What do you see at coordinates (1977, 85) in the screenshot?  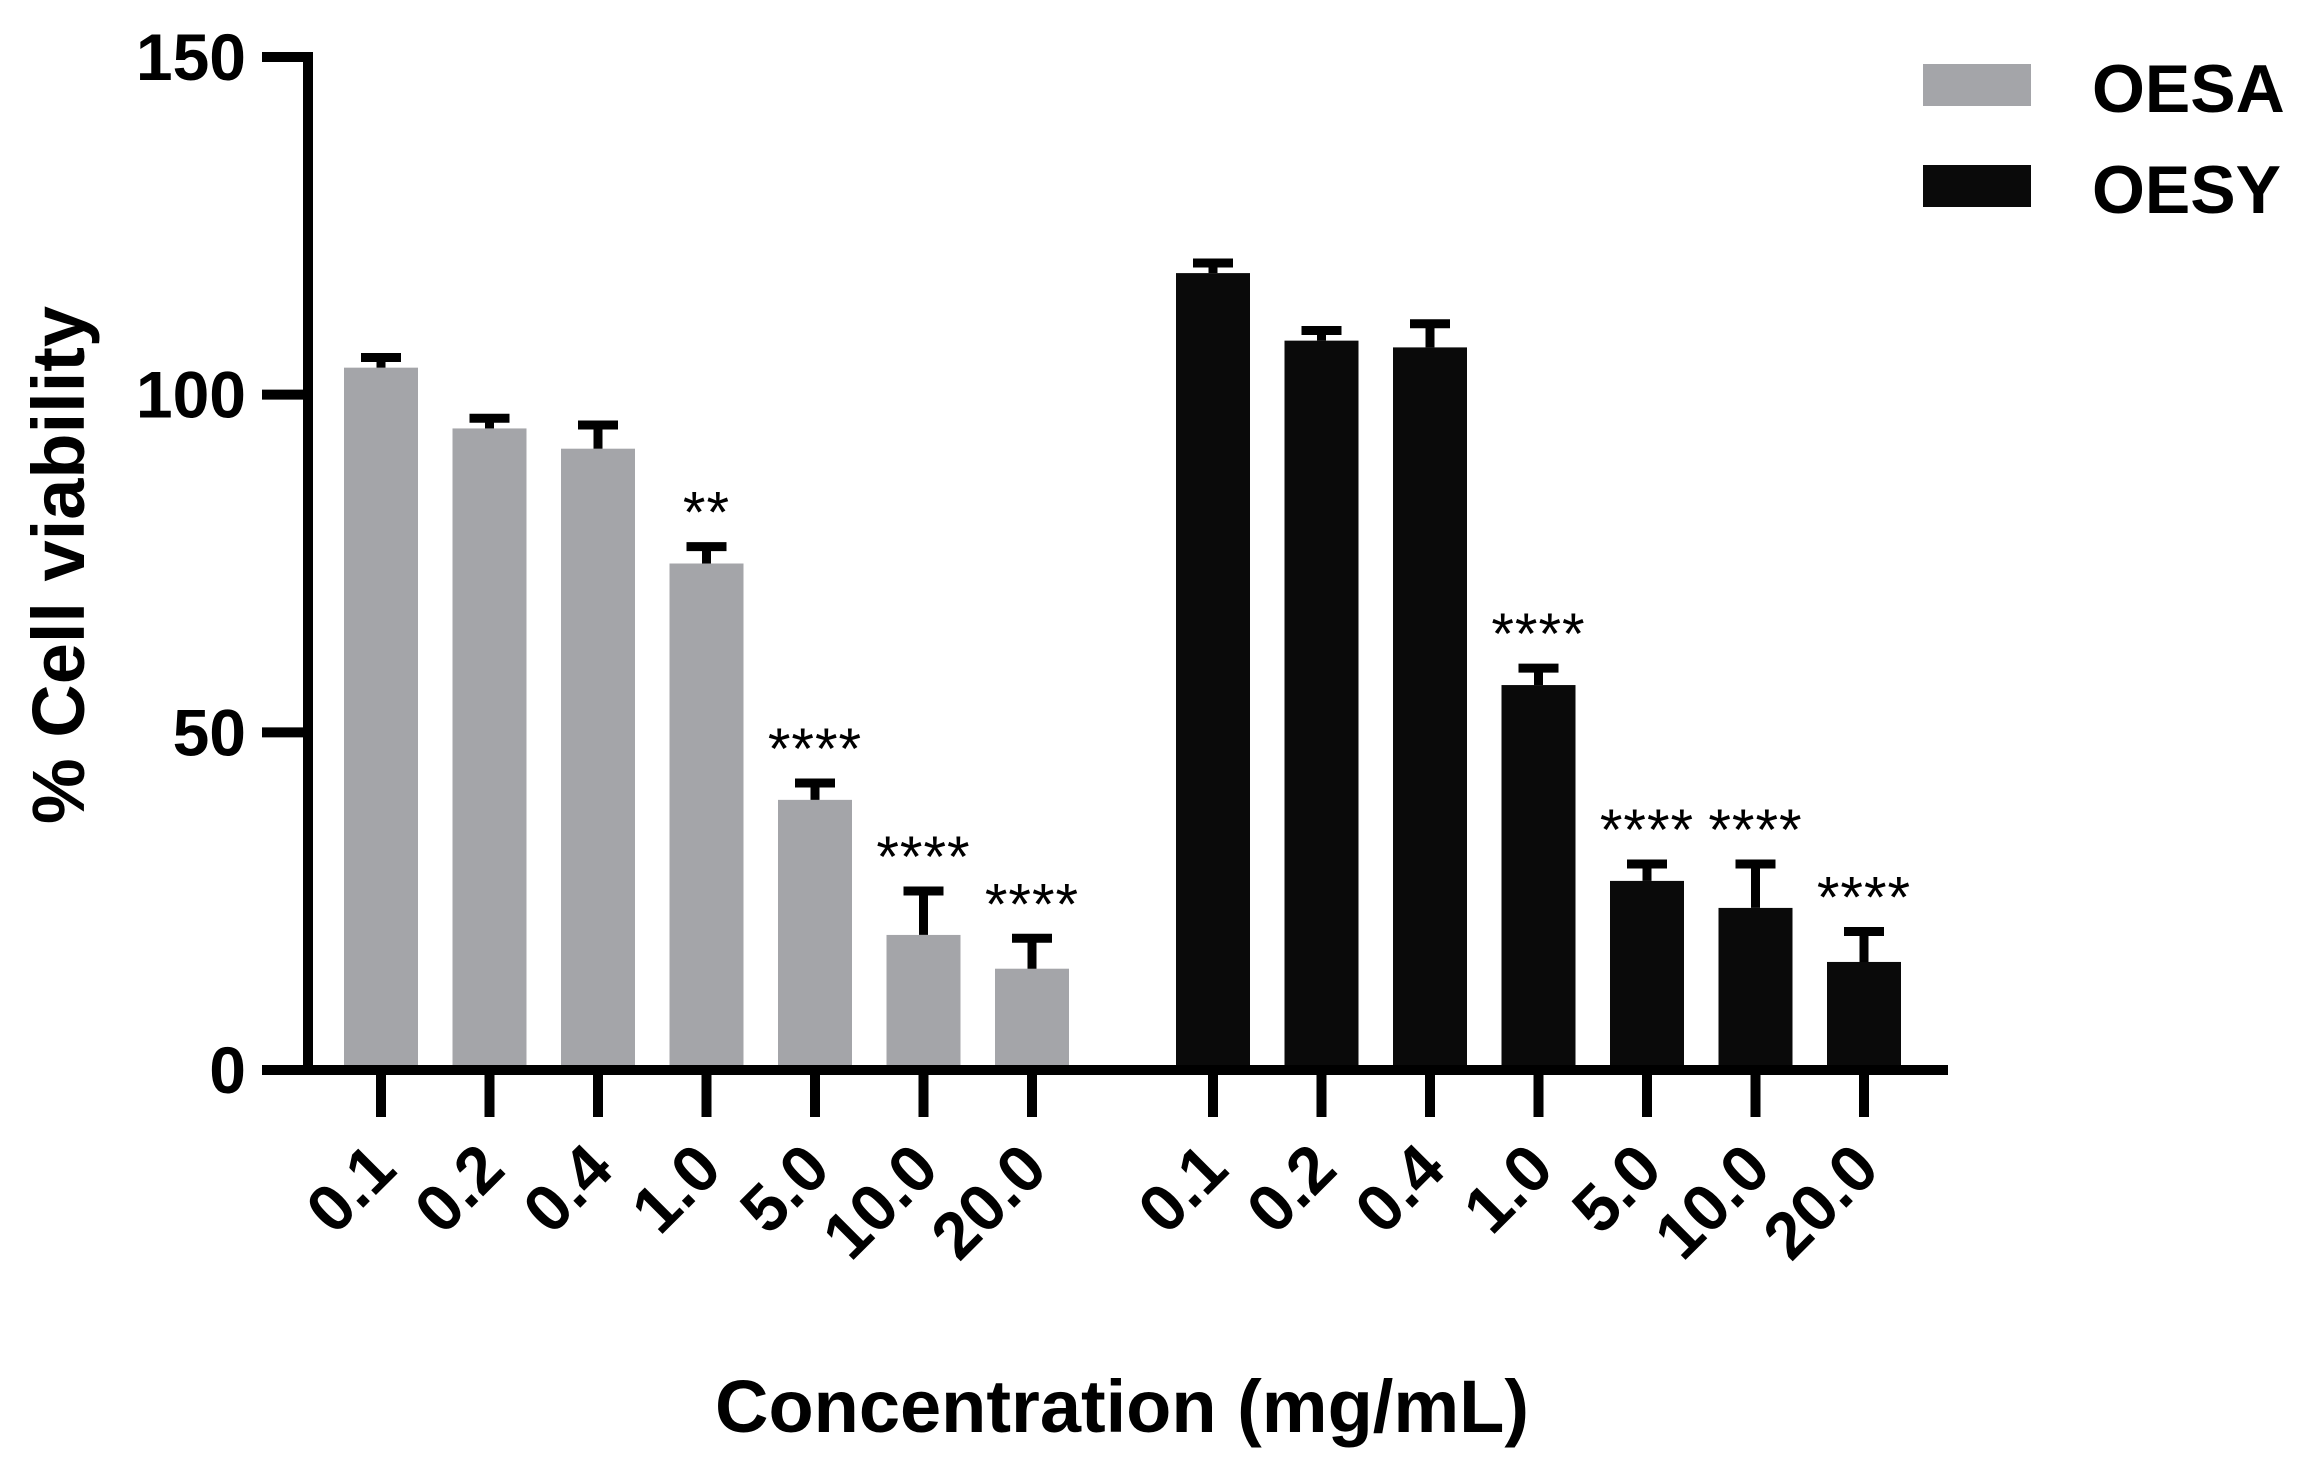 I see `legend-swatch-oesa` at bounding box center [1977, 85].